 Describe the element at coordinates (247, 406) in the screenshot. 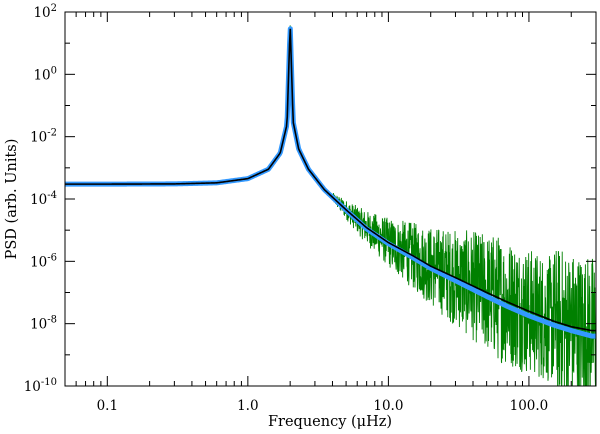

I see `x-tick-label: 1.0` at that location.